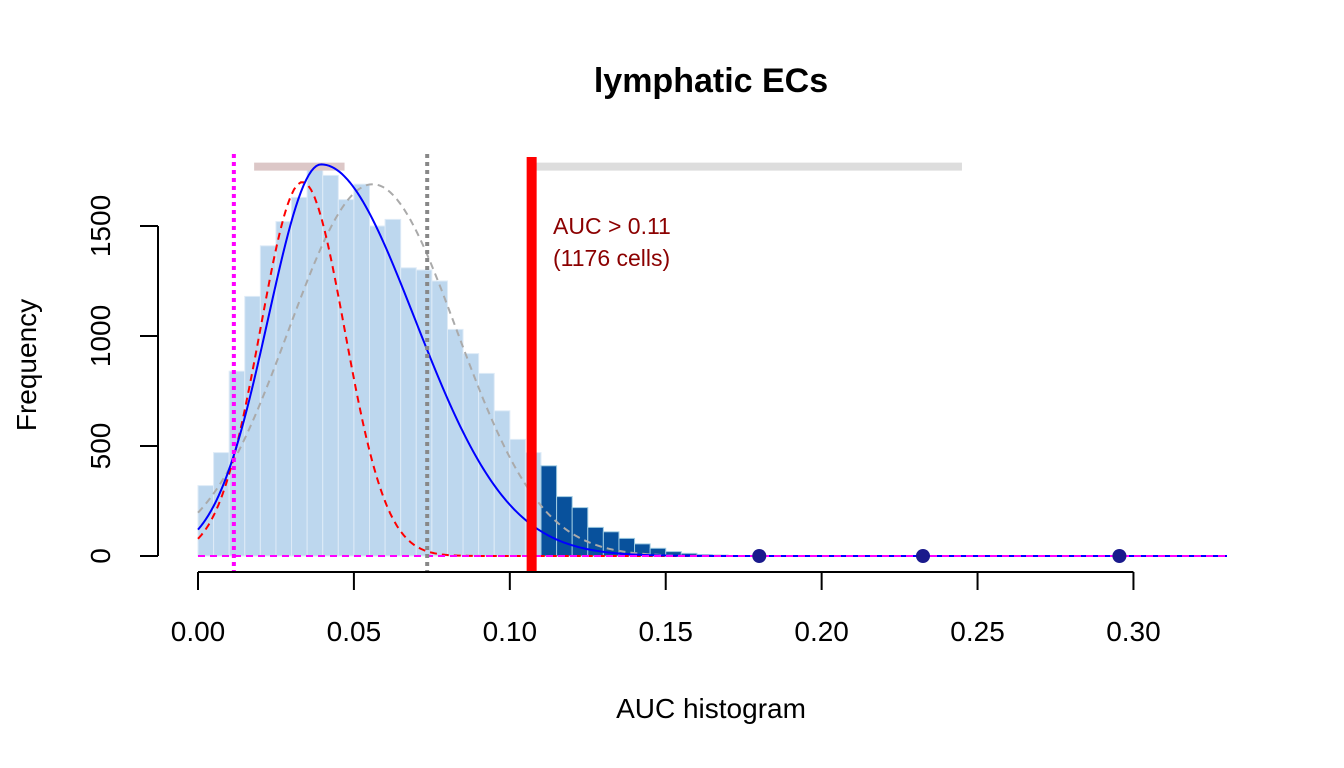 The height and width of the screenshot is (768, 1344). Describe the element at coordinates (821, 631) in the screenshot. I see `x-tick-label: 0.20` at that location.